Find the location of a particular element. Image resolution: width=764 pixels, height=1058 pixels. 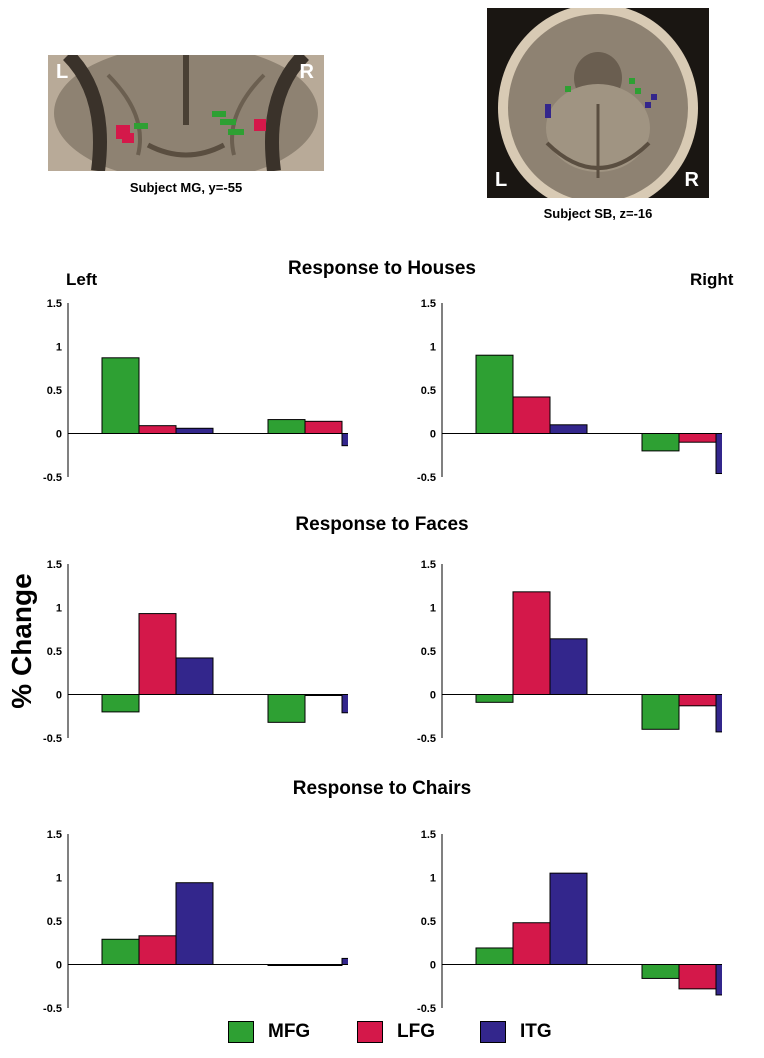

legend-label-itg: ITG is located at coordinates (536, 1031).